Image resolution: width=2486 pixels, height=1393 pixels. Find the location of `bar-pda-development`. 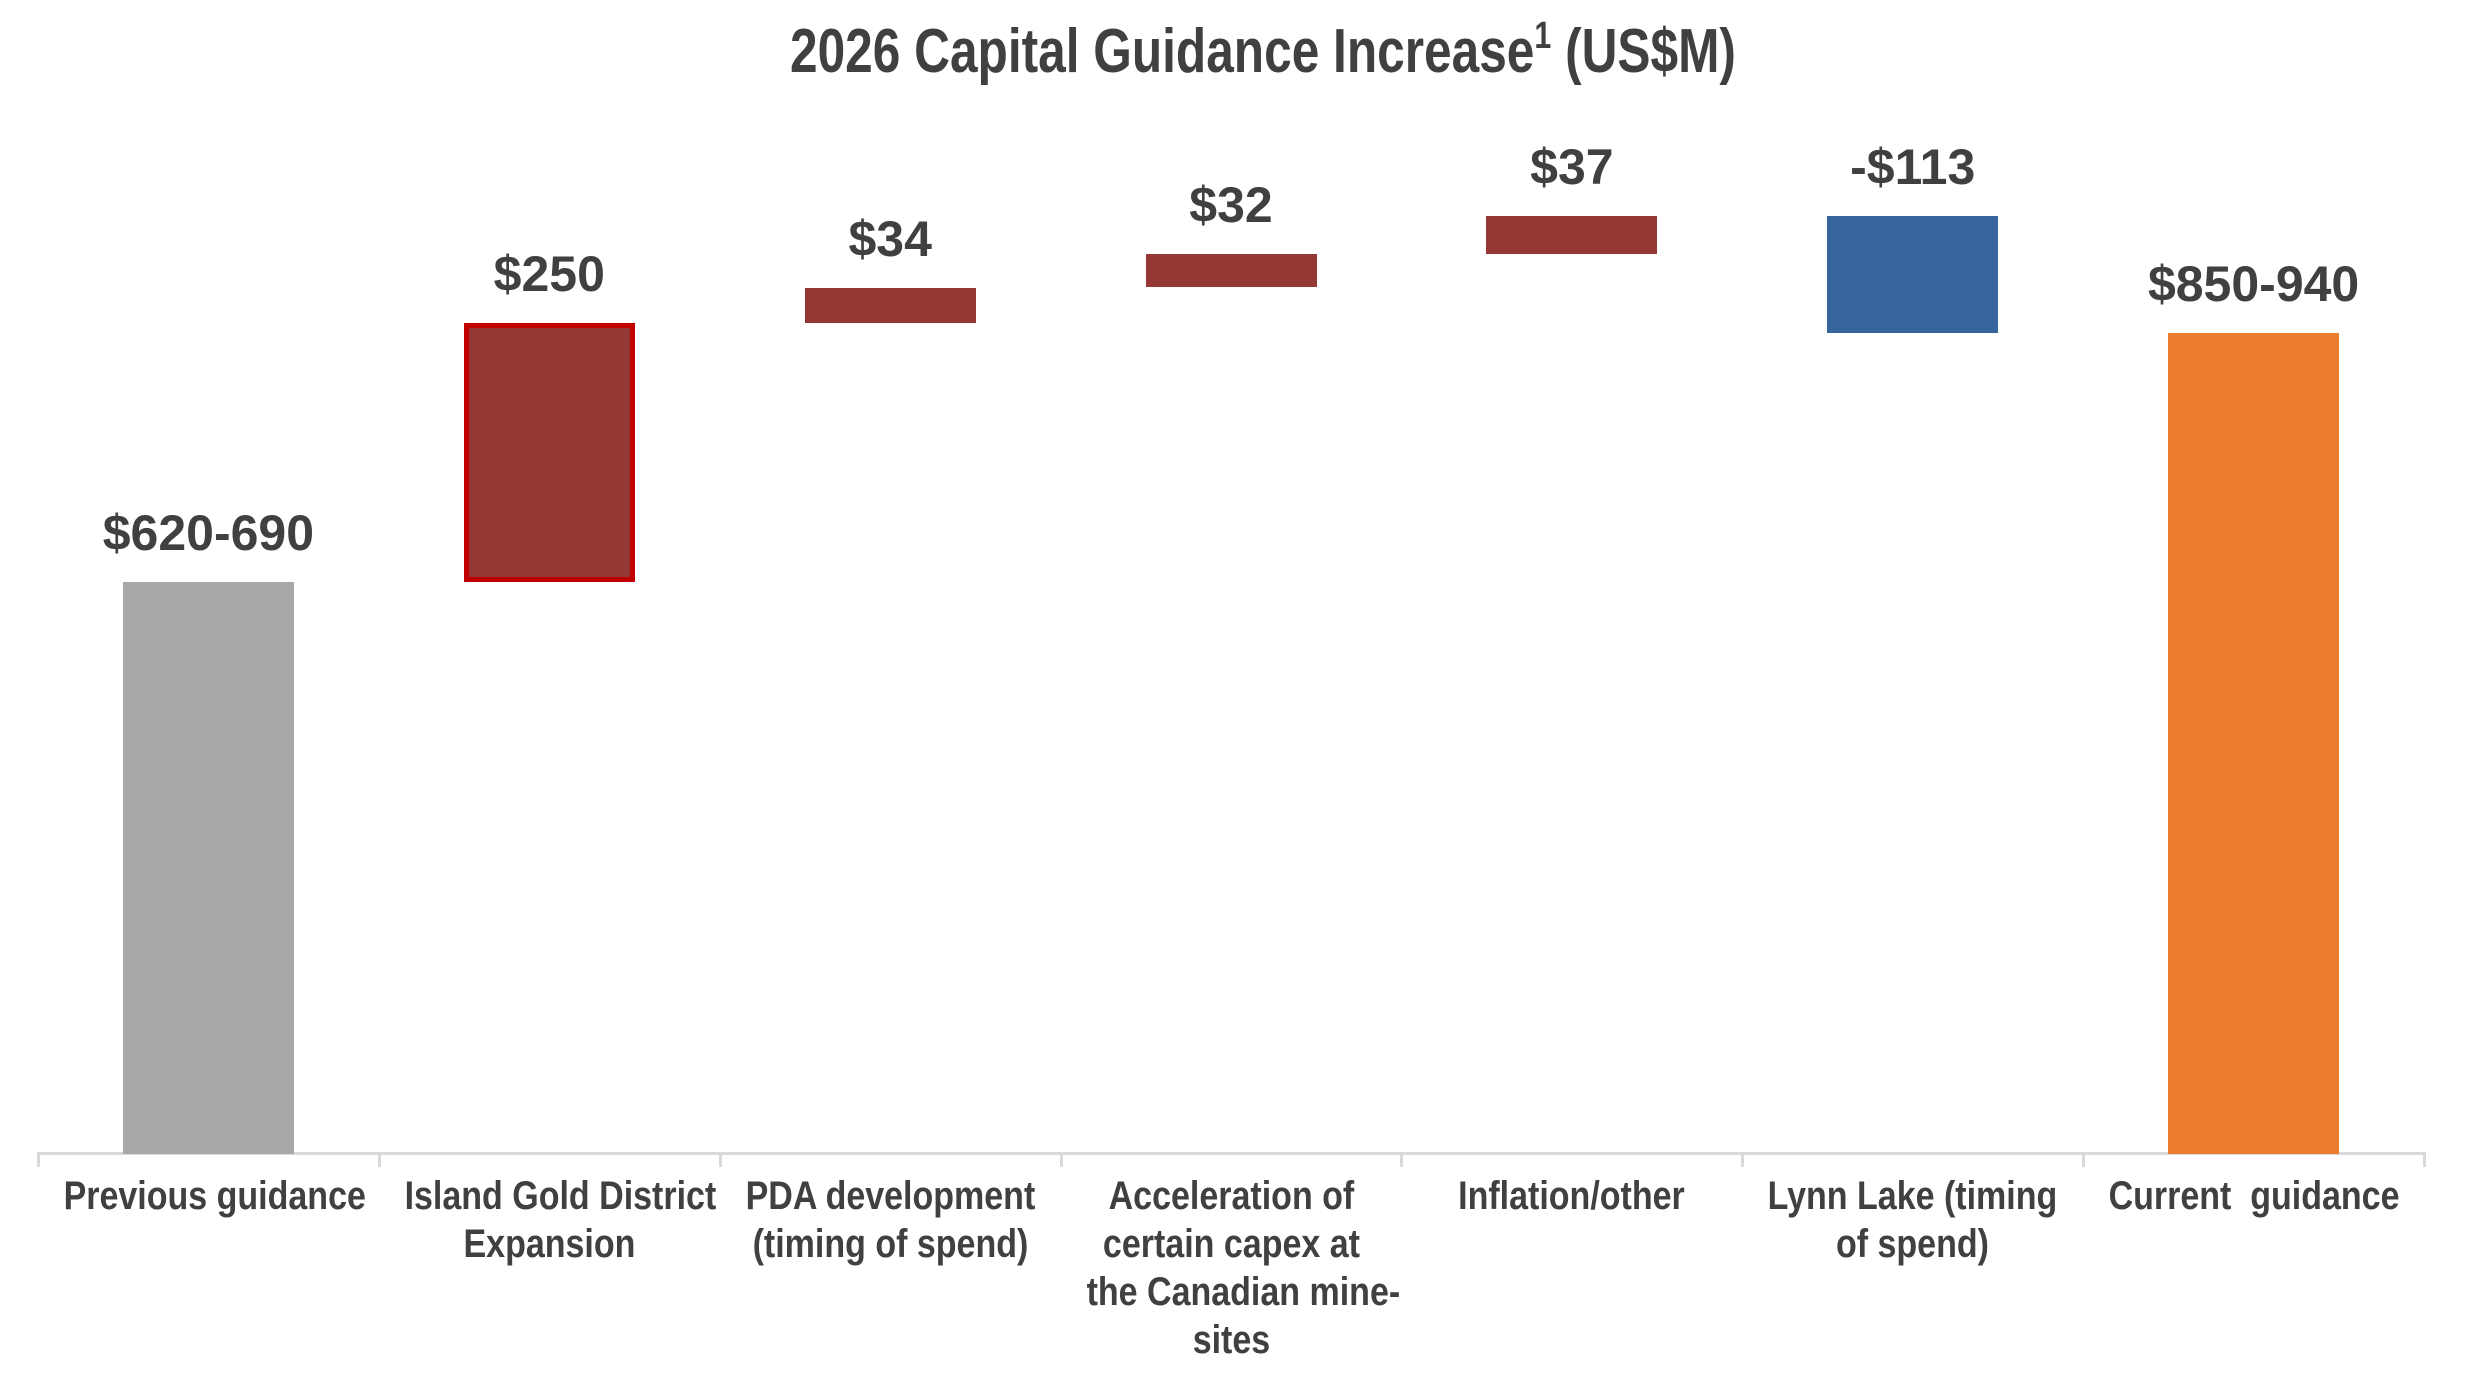

bar-pda-development is located at coordinates (890, 305).